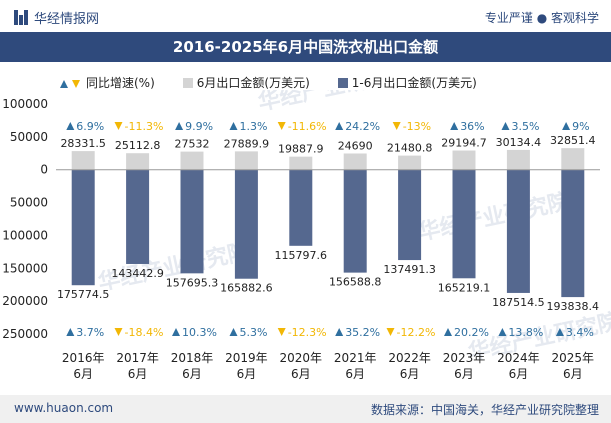 The width and height of the screenshot is (611, 423). Describe the element at coordinates (573, 358) in the screenshot. I see `x-tick-year: 2025年` at that location.